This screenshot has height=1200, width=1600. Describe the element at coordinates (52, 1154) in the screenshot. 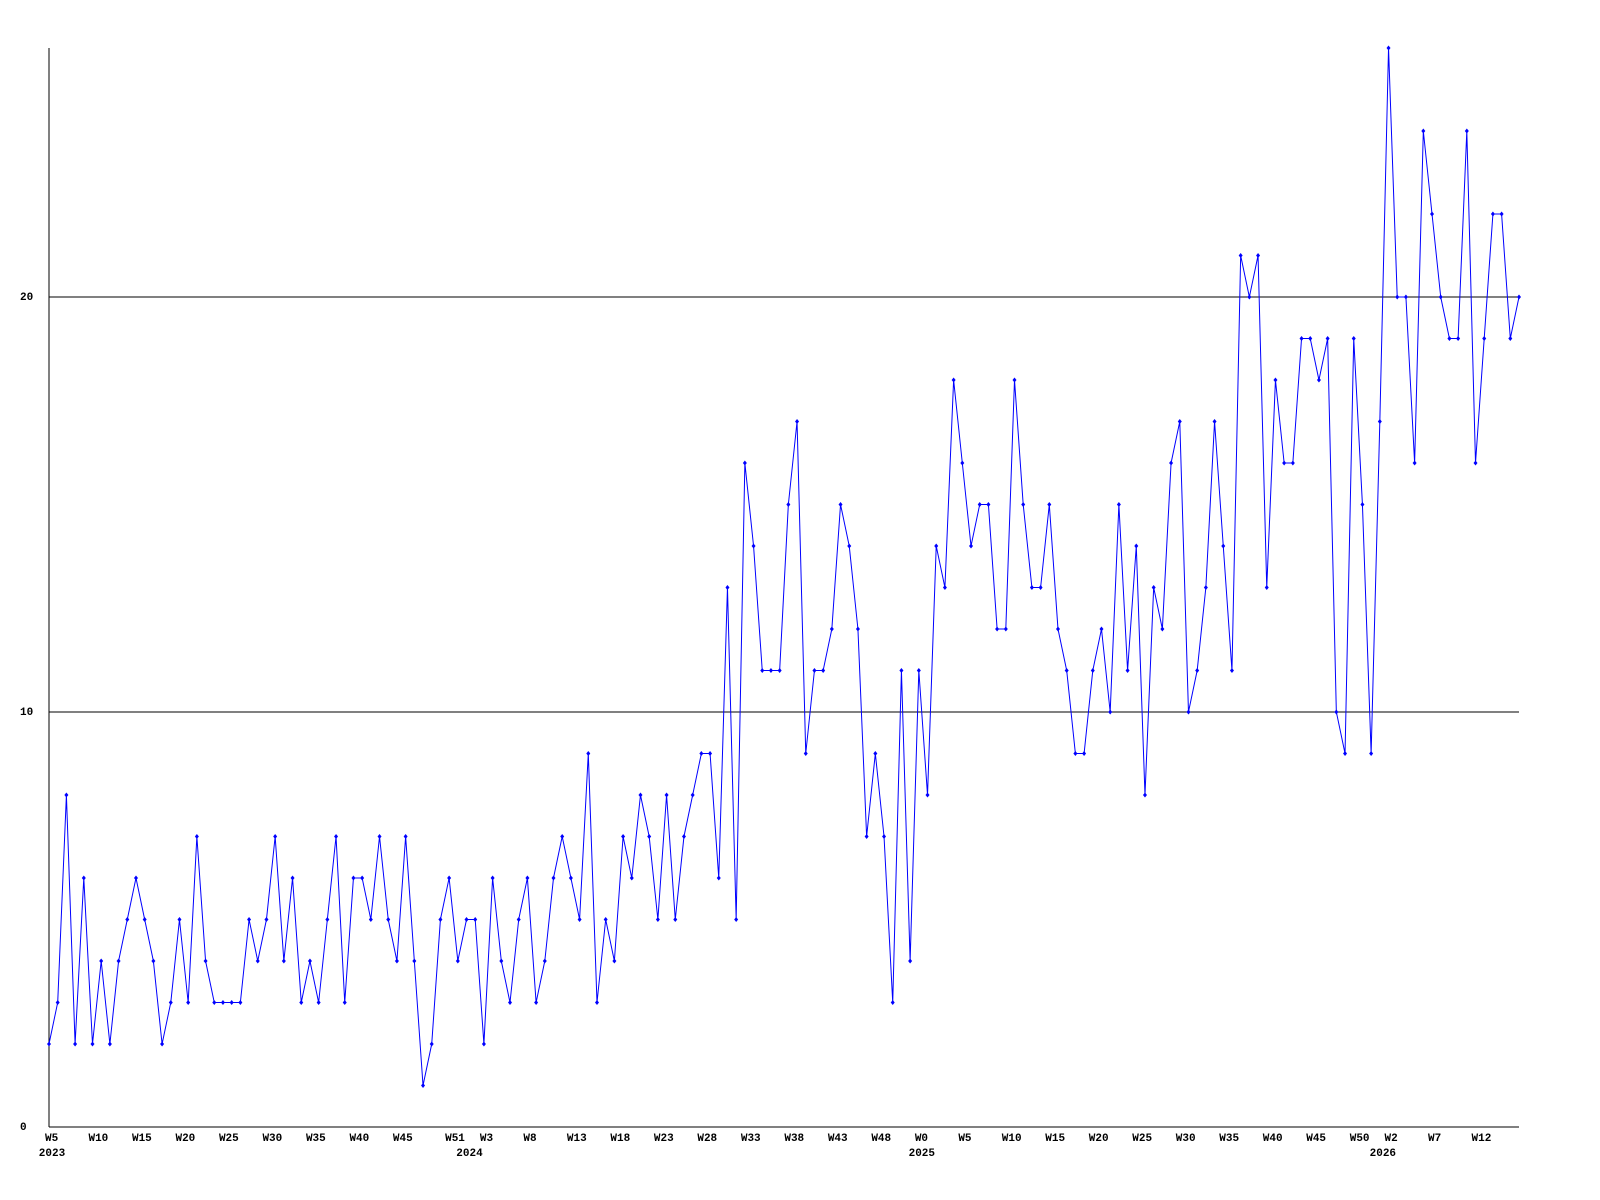

I see `year-label: 2023` at that location.